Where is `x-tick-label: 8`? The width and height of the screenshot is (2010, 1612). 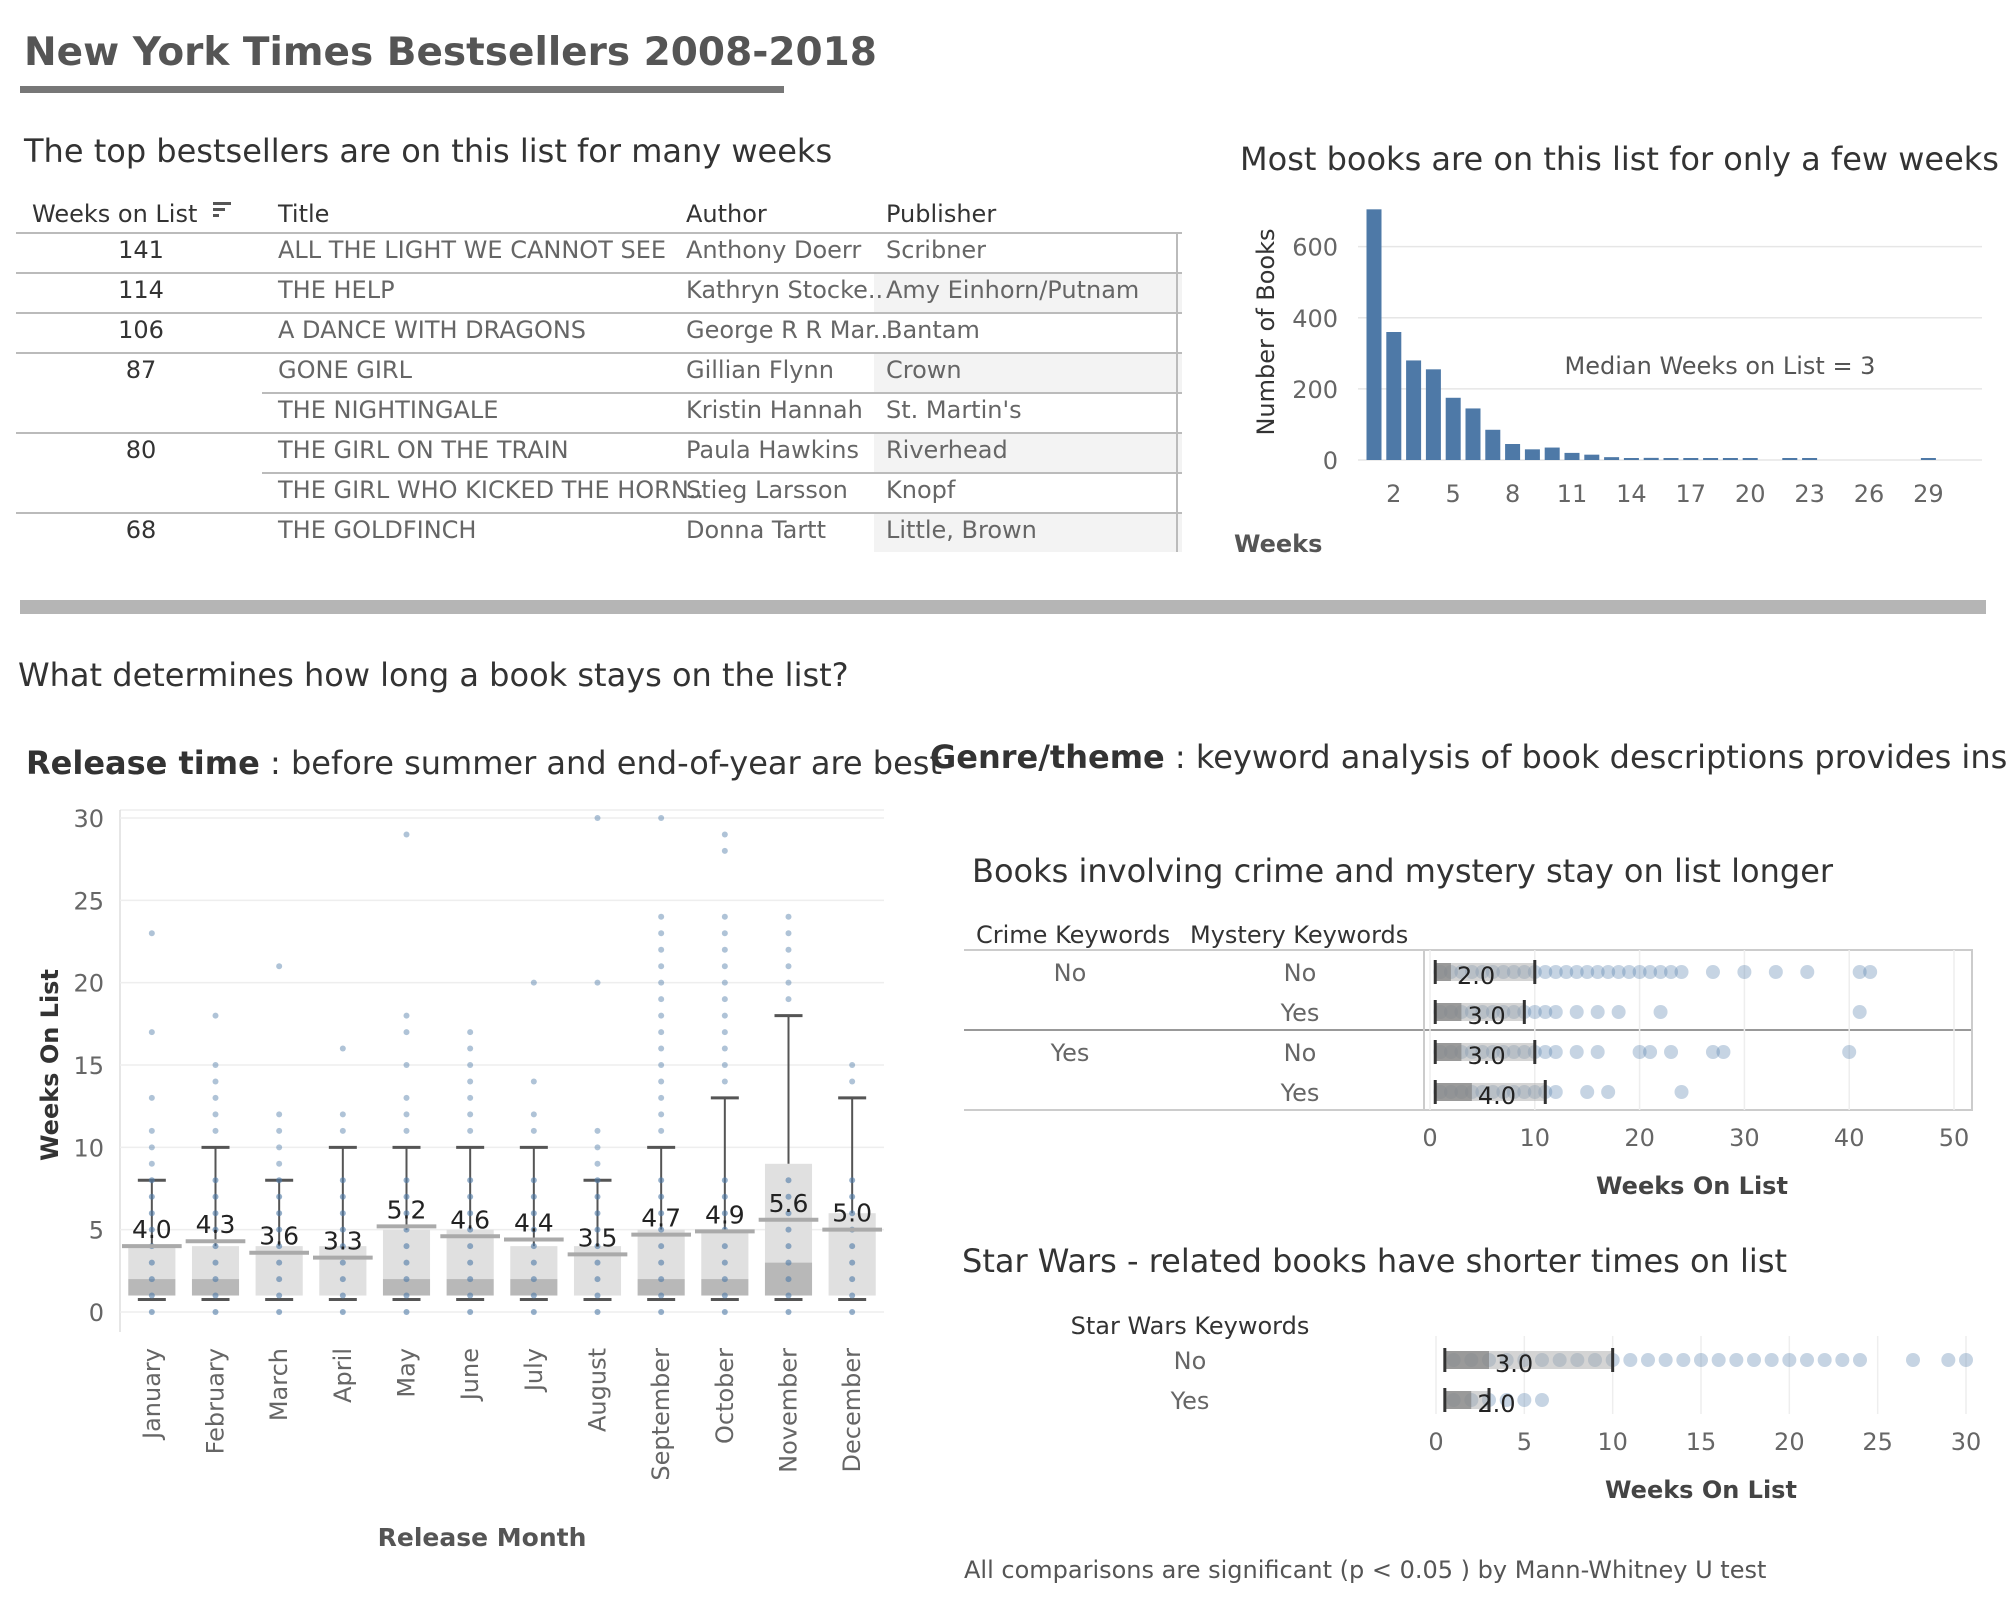 x-tick-label: 8 is located at coordinates (1512, 494).